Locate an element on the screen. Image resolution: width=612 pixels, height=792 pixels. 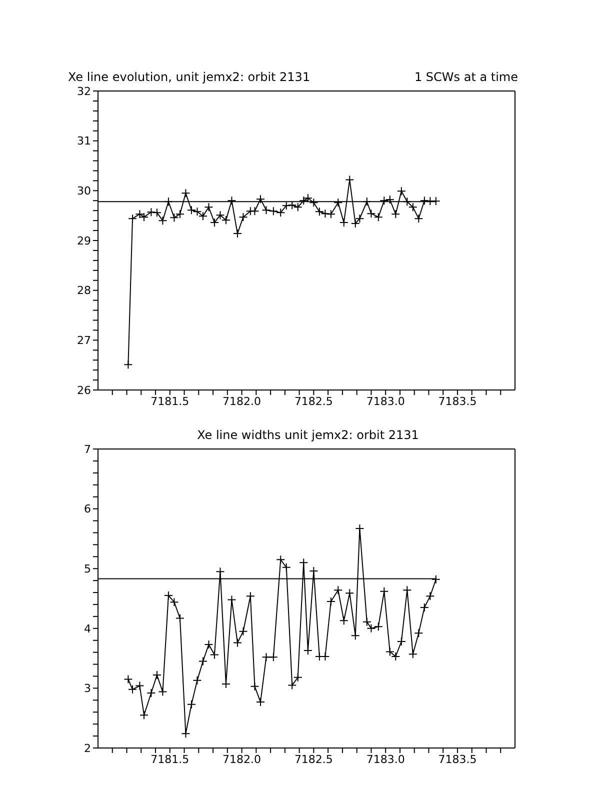
y-tick-label: 26 is located at coordinates (84, 390).